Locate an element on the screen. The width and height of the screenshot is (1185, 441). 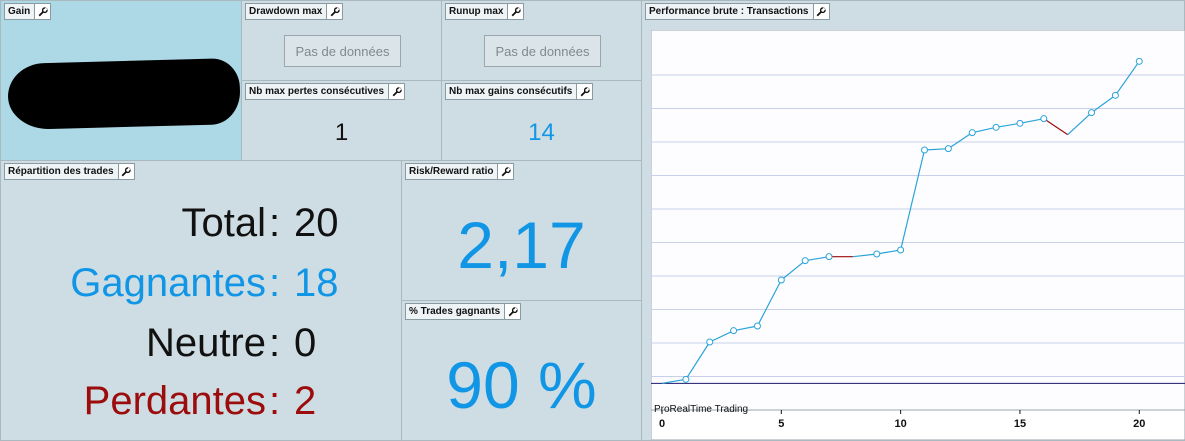
gain-panel-header: Gain is located at coordinates (28, 11).